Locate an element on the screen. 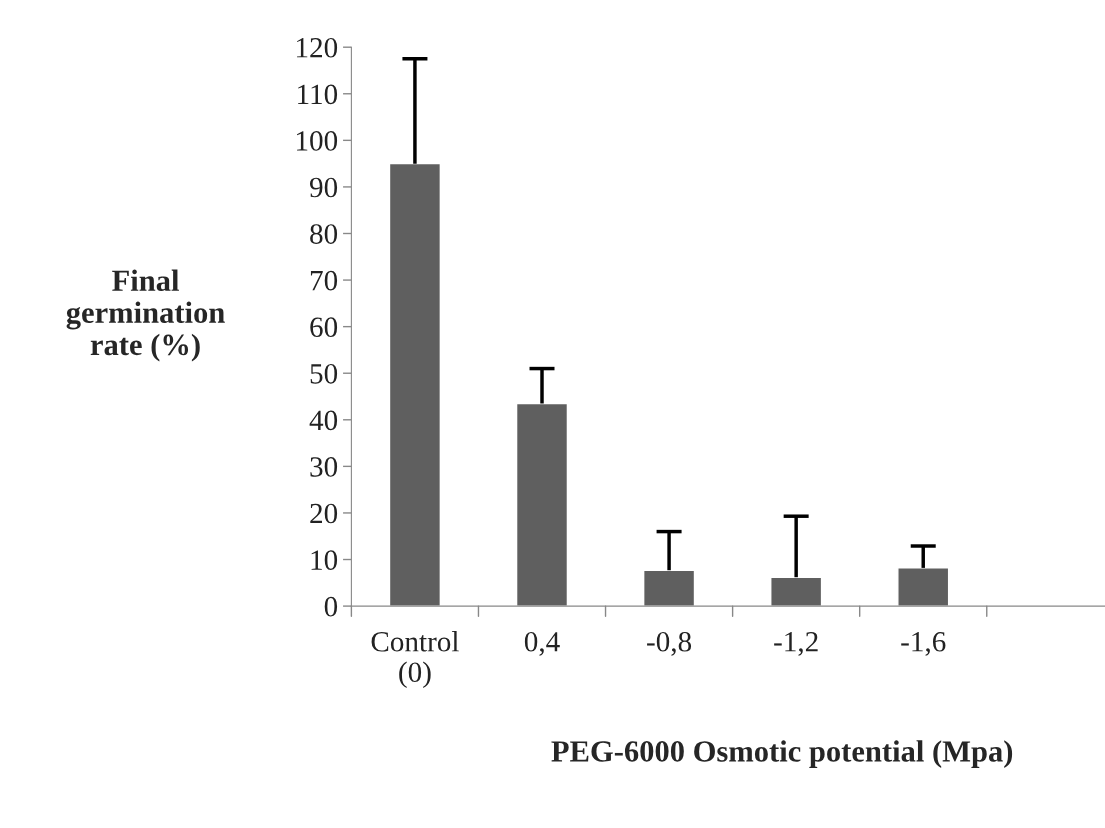 This screenshot has width=1105, height=828. y-tick-label: 40 is located at coordinates (323, 420).